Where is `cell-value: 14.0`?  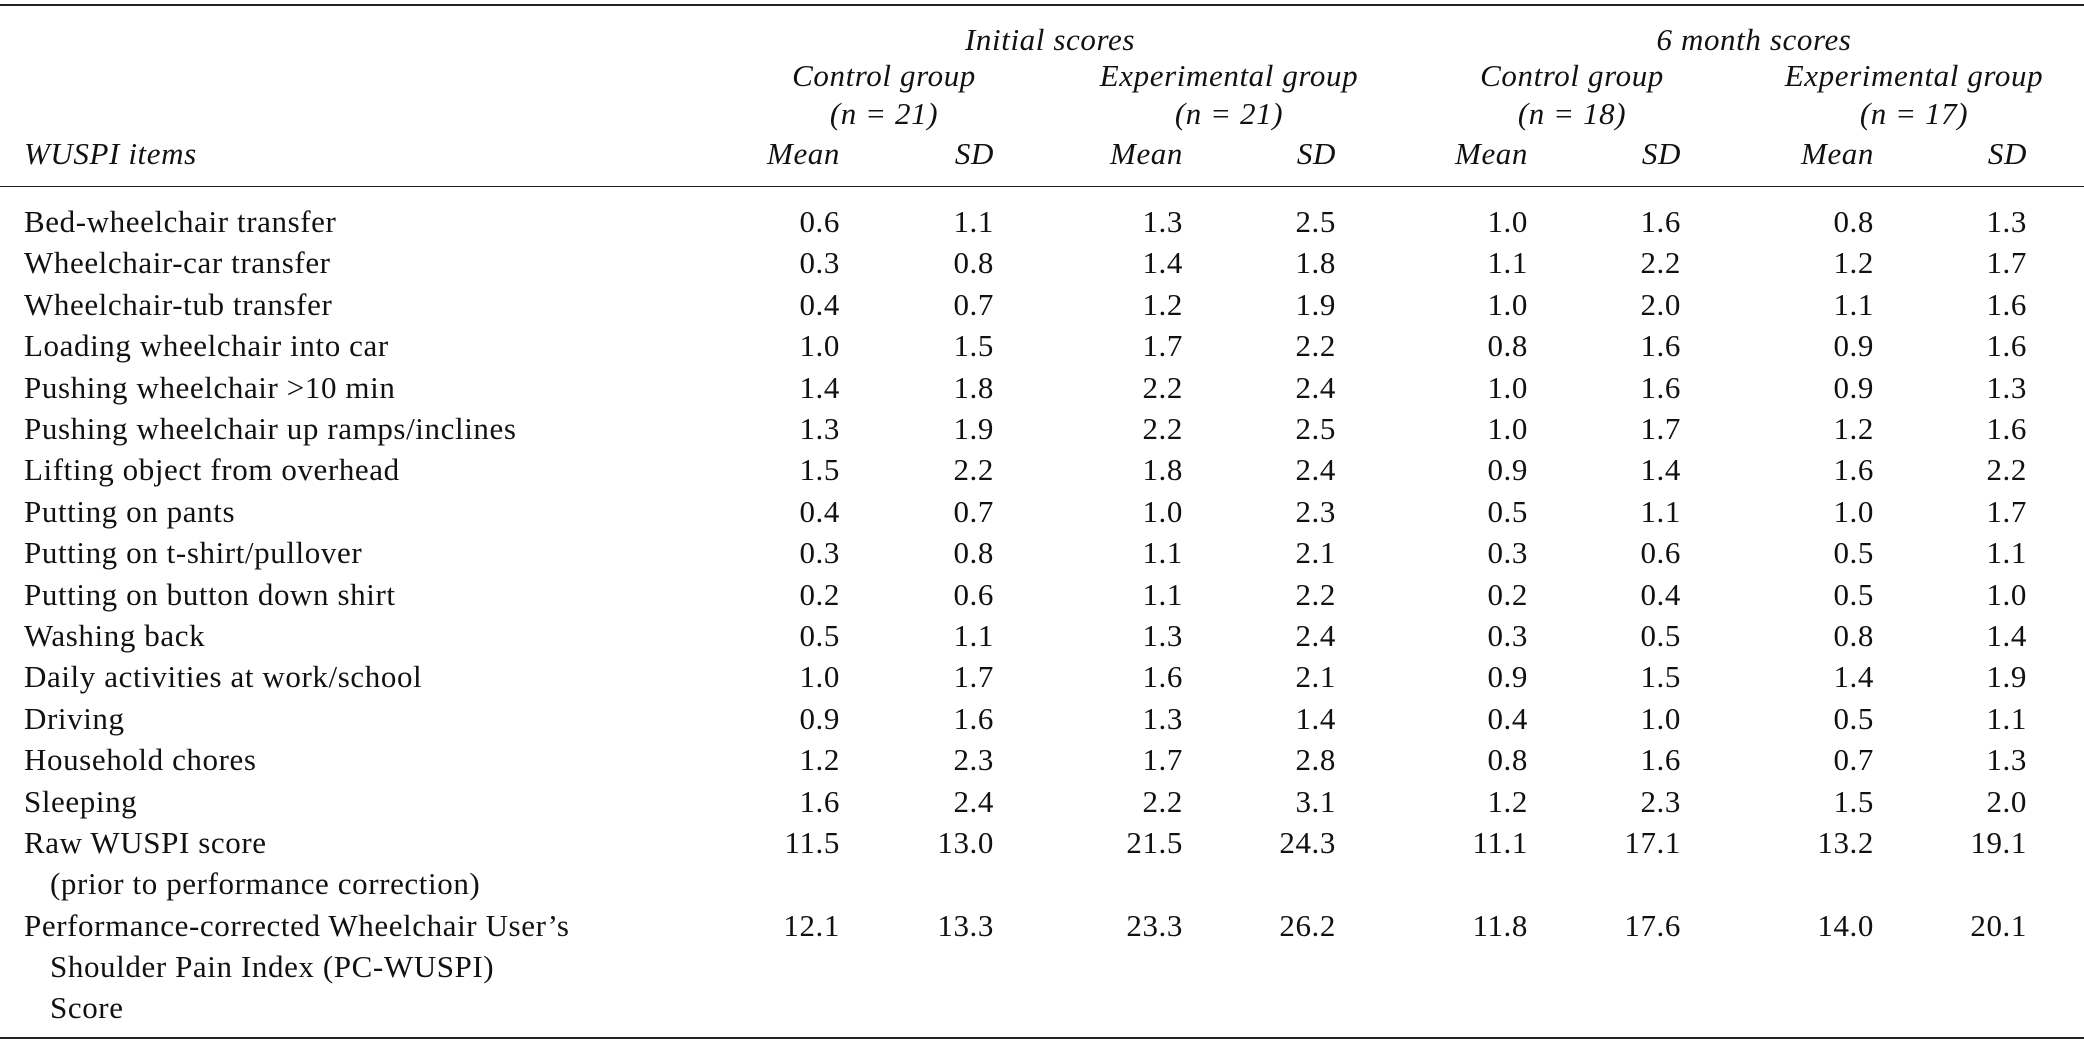
cell-value: 14.0 is located at coordinates (1845, 925).